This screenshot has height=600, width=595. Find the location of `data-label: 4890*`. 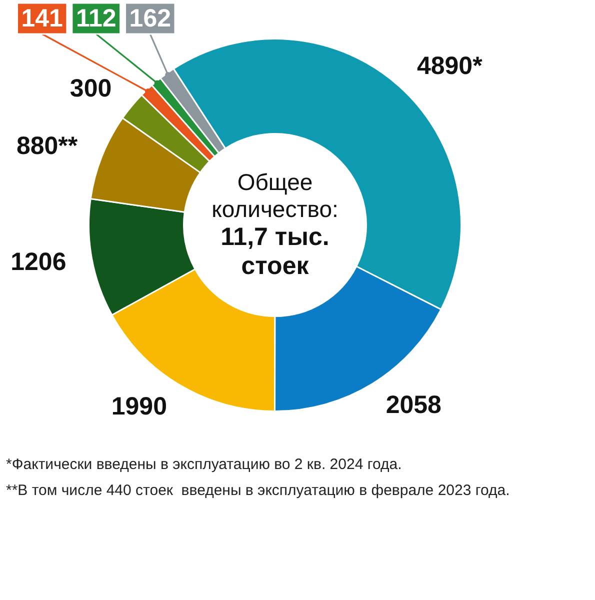

data-label: 4890* is located at coordinates (449, 66).